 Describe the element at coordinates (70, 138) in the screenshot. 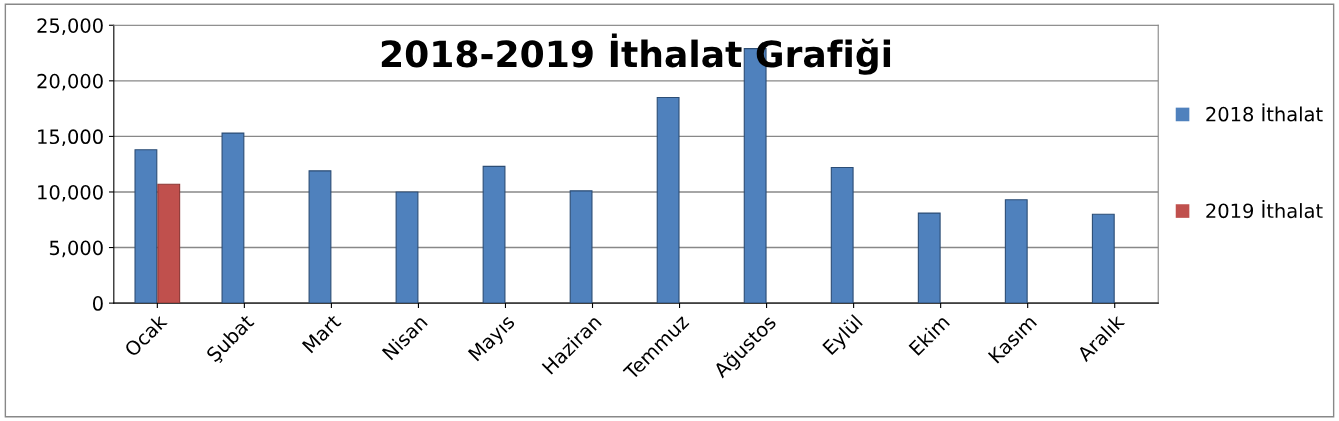

I see `y-tick-label: 15,000` at that location.